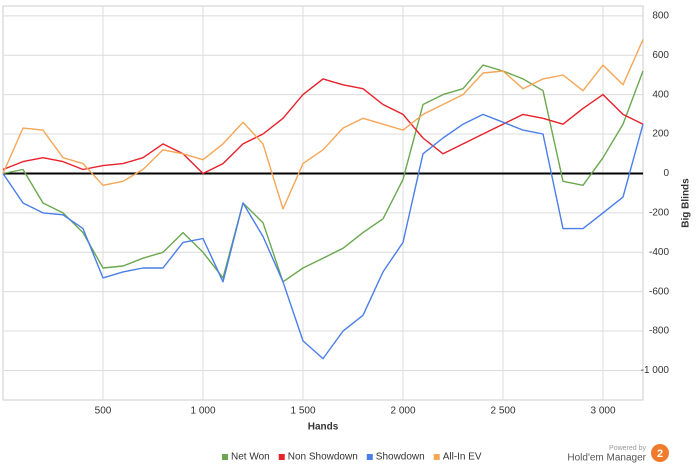  Describe the element at coordinates (659, 331) in the screenshot. I see `y-tick-label: -800` at that location.